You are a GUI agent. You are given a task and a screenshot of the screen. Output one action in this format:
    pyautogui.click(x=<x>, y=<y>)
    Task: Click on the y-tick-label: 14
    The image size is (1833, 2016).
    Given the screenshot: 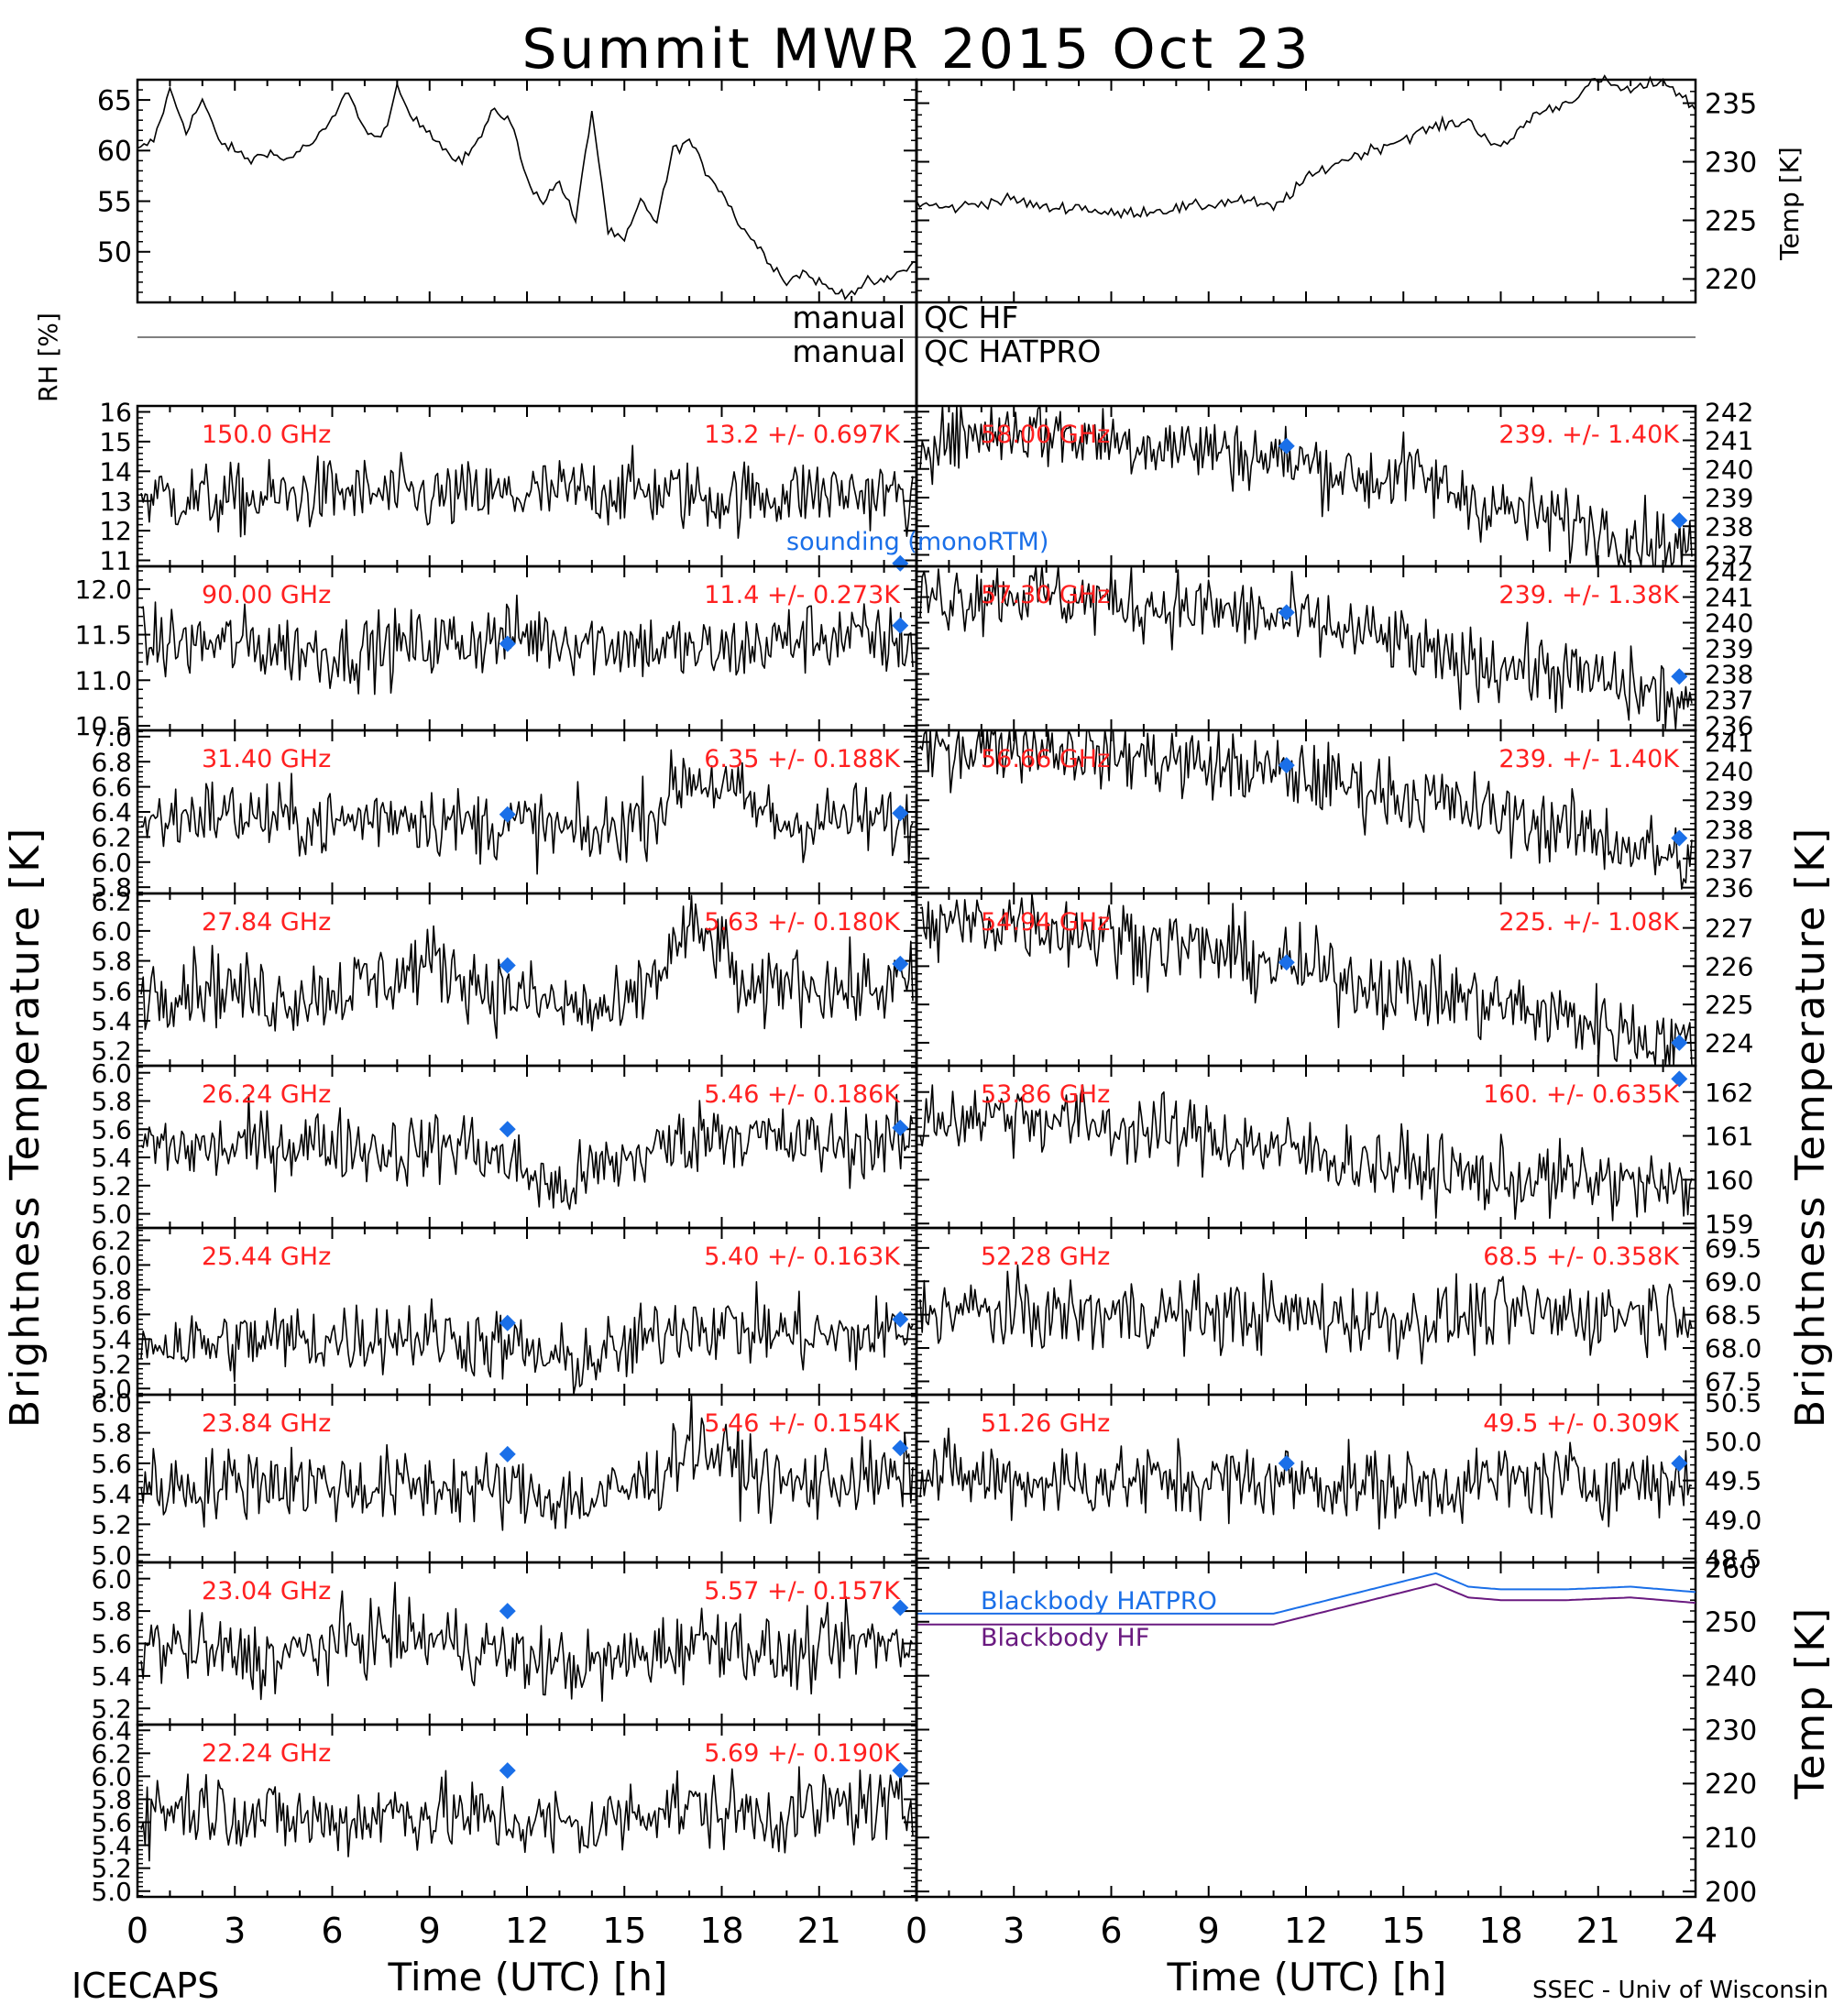 What is the action you would take?
    pyautogui.click(x=115, y=471)
    